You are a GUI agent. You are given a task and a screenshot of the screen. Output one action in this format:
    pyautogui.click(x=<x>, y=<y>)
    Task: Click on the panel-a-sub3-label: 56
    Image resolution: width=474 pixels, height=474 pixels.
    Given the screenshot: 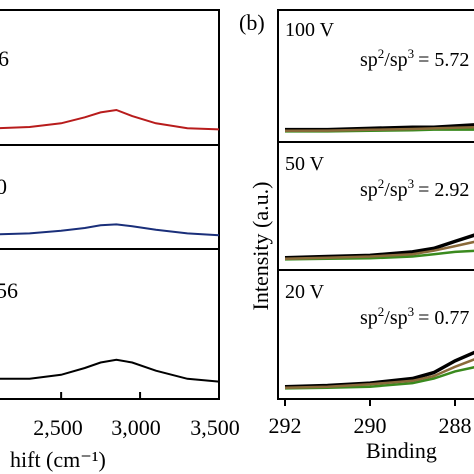 What is the action you would take?
    pyautogui.click(x=9, y=290)
    